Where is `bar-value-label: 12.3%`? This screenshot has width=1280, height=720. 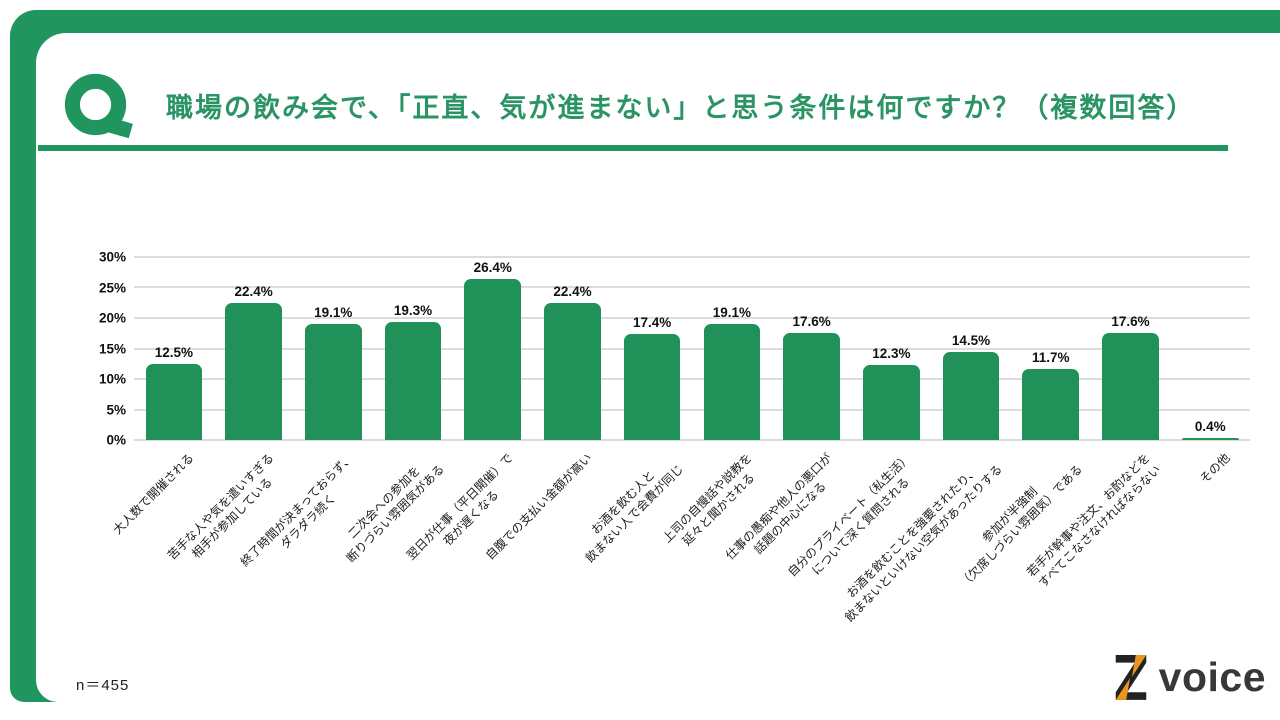
bar-value-label: 12.3% is located at coordinates (891, 353).